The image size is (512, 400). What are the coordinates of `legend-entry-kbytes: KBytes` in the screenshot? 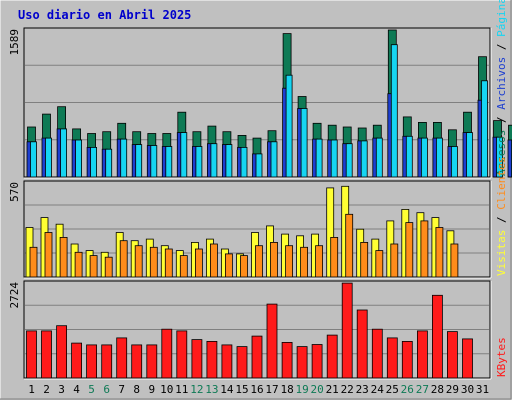 It's located at (501, 357).